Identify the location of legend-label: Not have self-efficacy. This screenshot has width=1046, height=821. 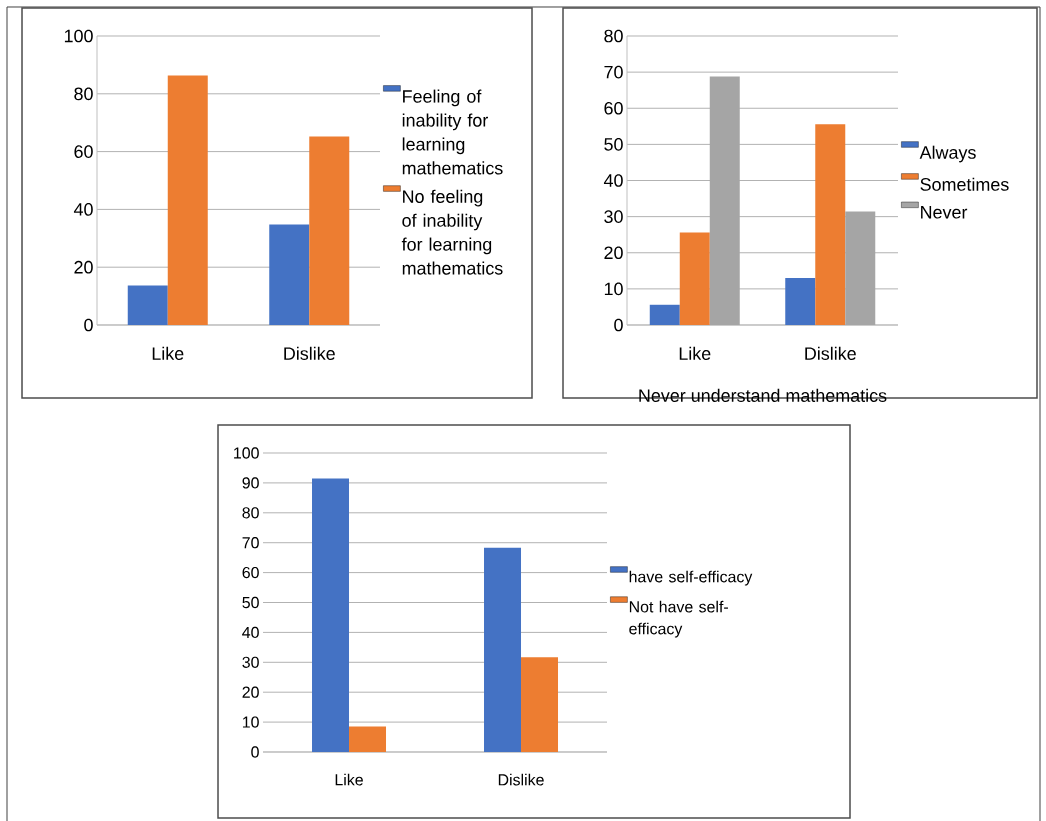
(678, 619).